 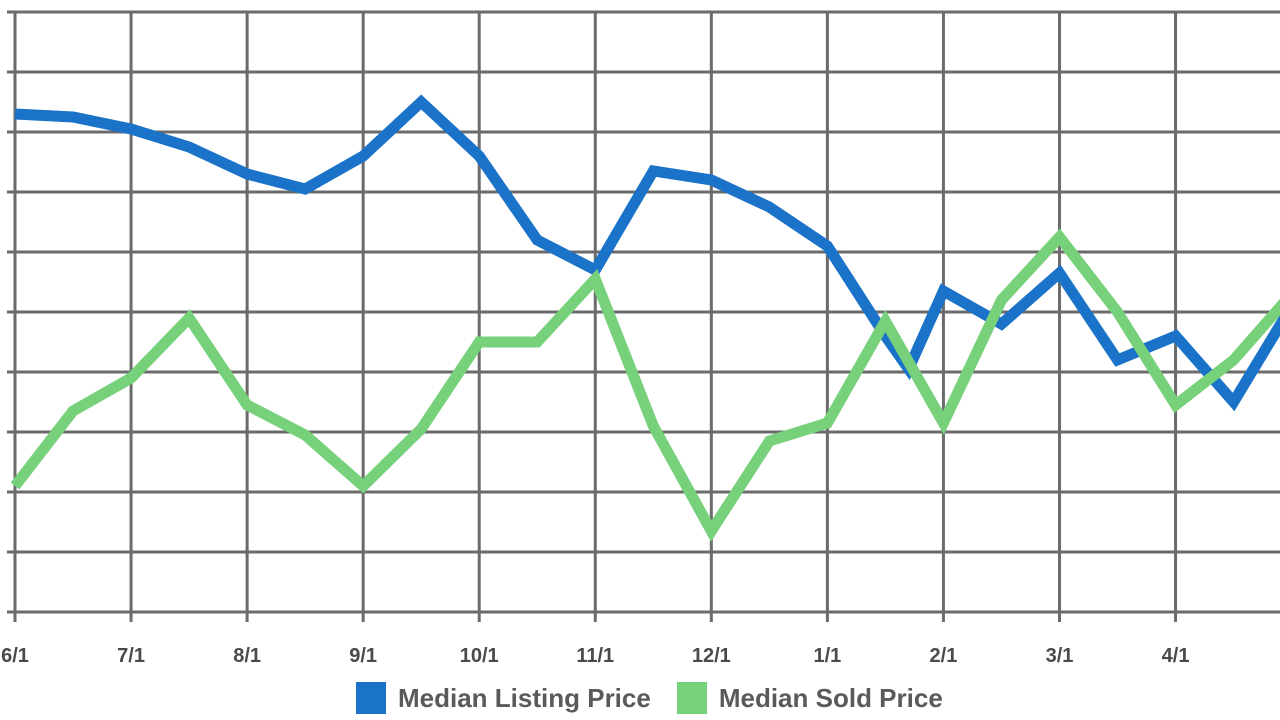 I want to click on x-tick-labels: 6/1 7/1 8/1 9/1 10/1 11/1 12/1 1/1 2/1 3/1 4/1, so click(x=595, y=656).